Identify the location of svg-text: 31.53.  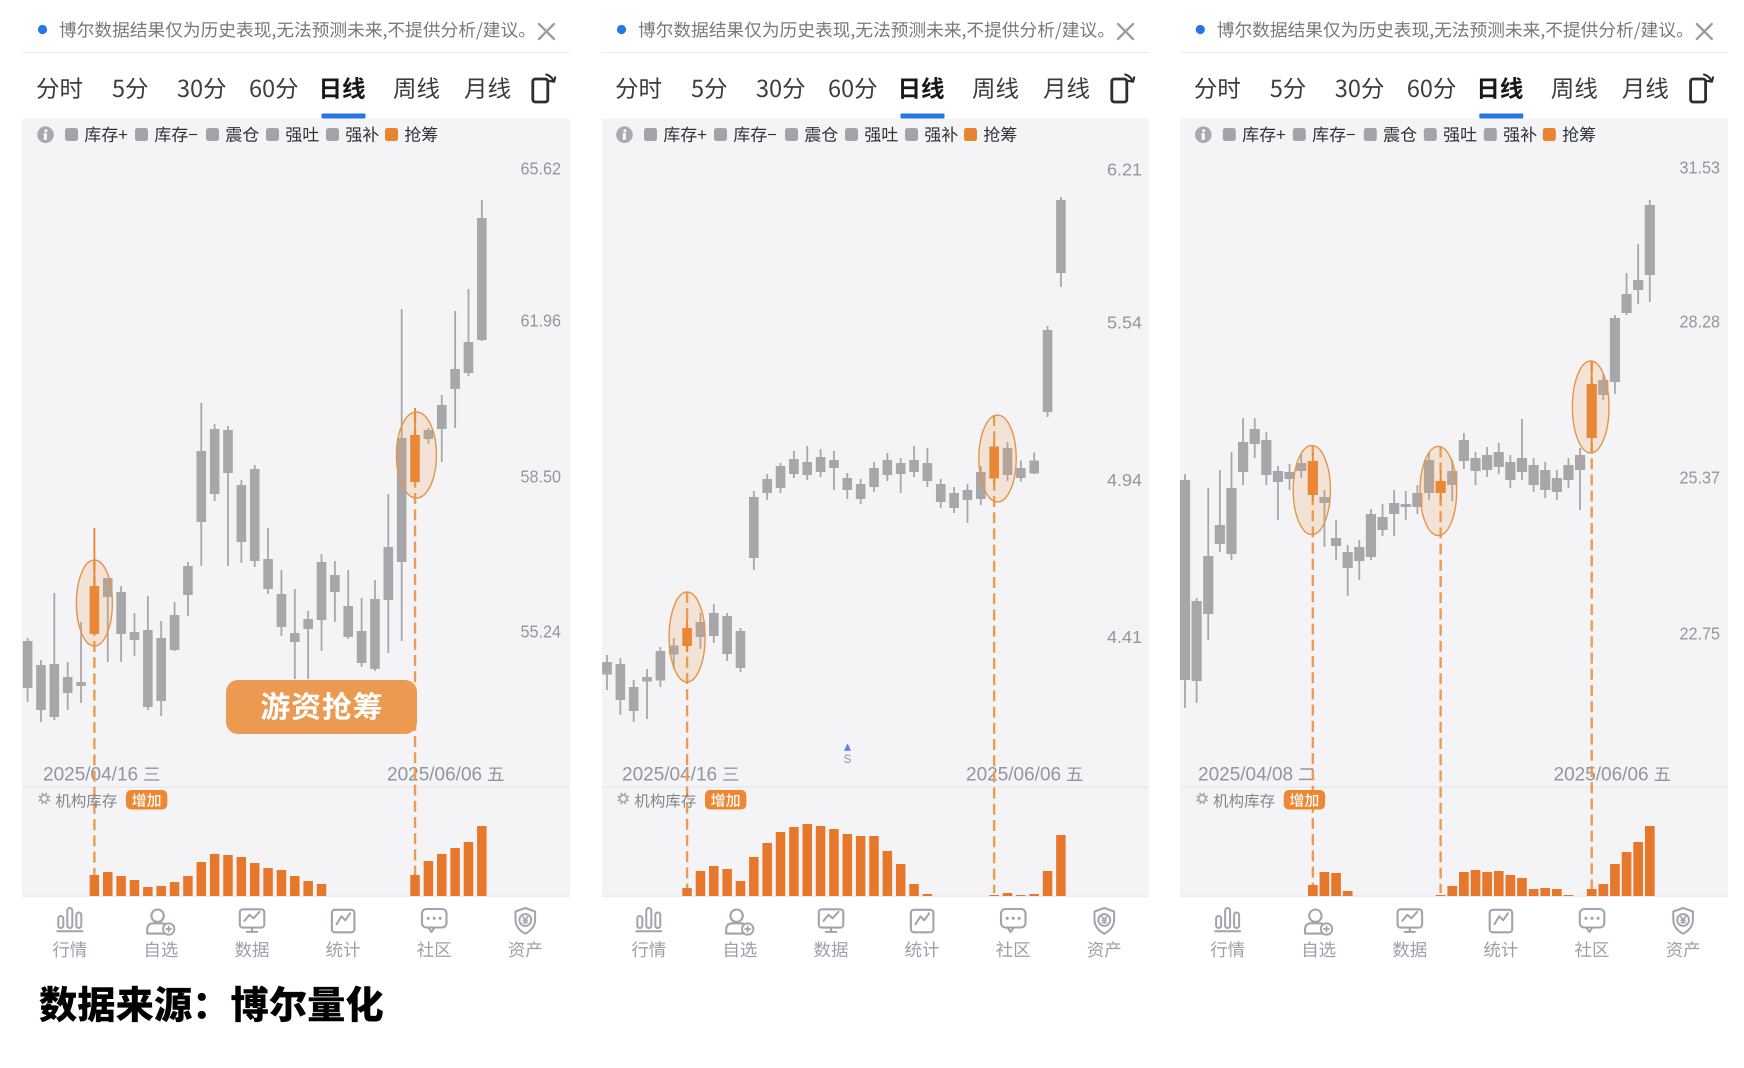
(1700, 168).